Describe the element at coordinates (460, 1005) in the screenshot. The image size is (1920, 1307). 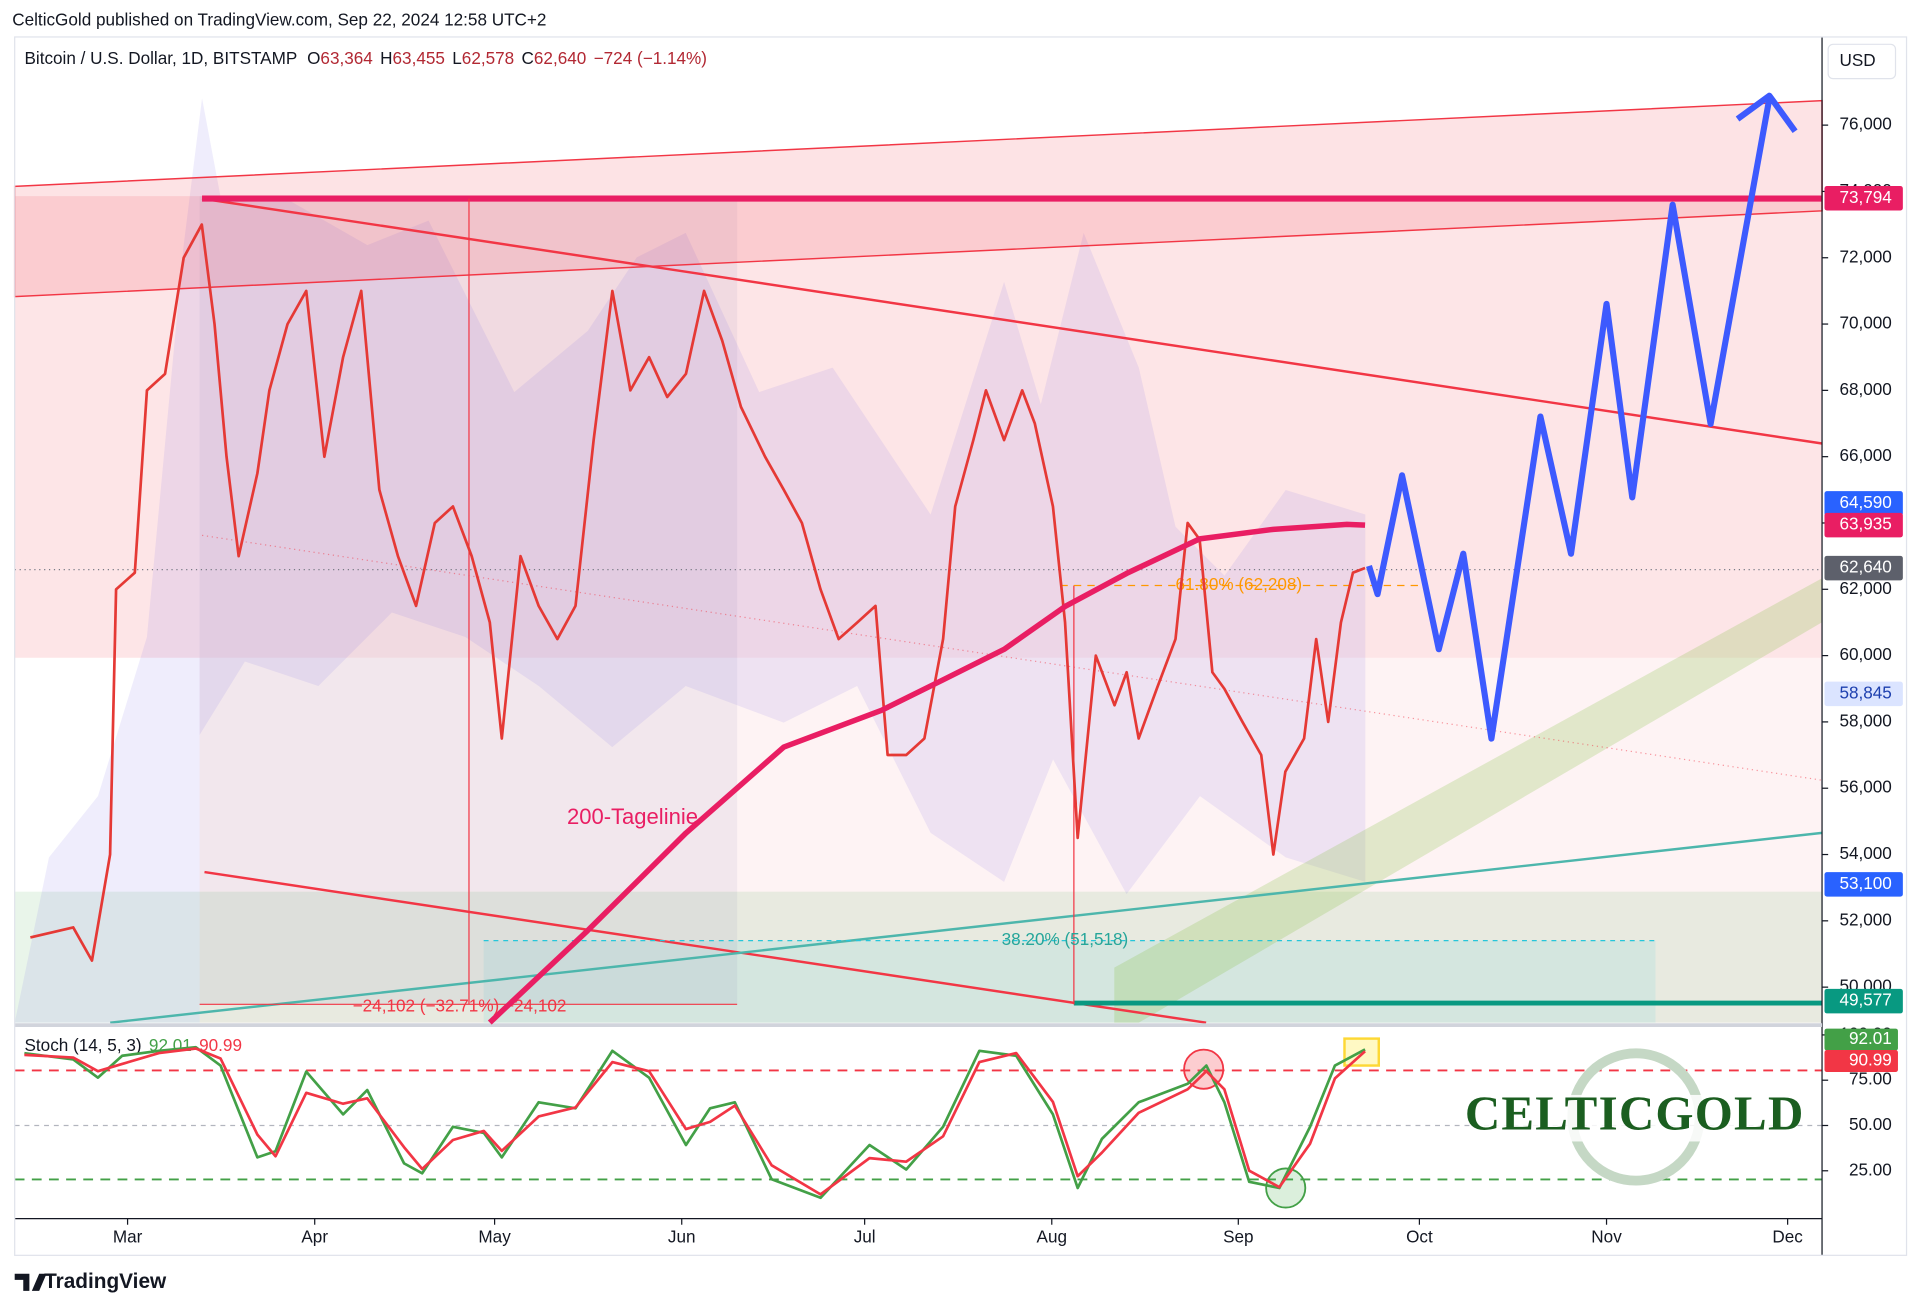
I see `range-label: −24,102 (−32.71%) −24,102` at that location.